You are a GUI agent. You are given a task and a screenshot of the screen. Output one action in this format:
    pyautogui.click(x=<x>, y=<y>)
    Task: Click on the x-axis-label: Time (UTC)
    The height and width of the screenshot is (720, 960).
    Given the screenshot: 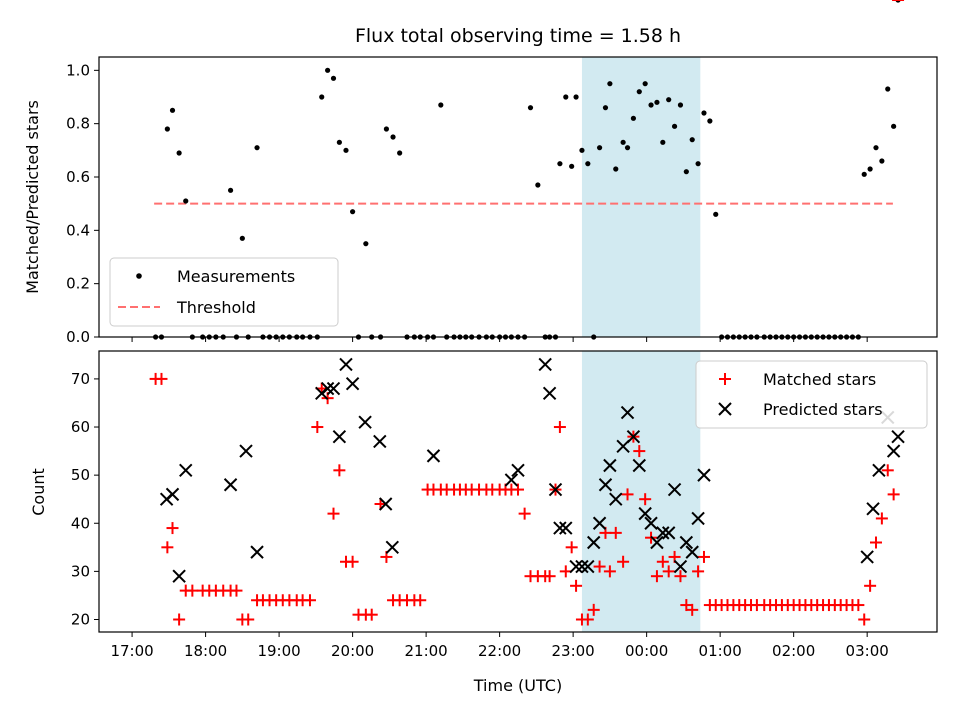 What is the action you would take?
    pyautogui.click(x=517, y=685)
    